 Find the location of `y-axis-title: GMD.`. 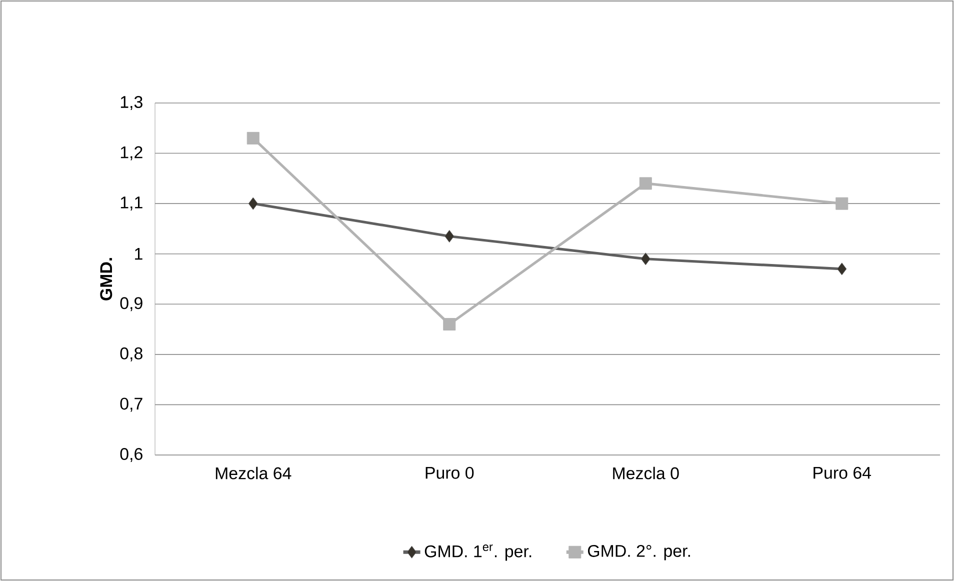

y-axis-title: GMD. is located at coordinates (106, 279).